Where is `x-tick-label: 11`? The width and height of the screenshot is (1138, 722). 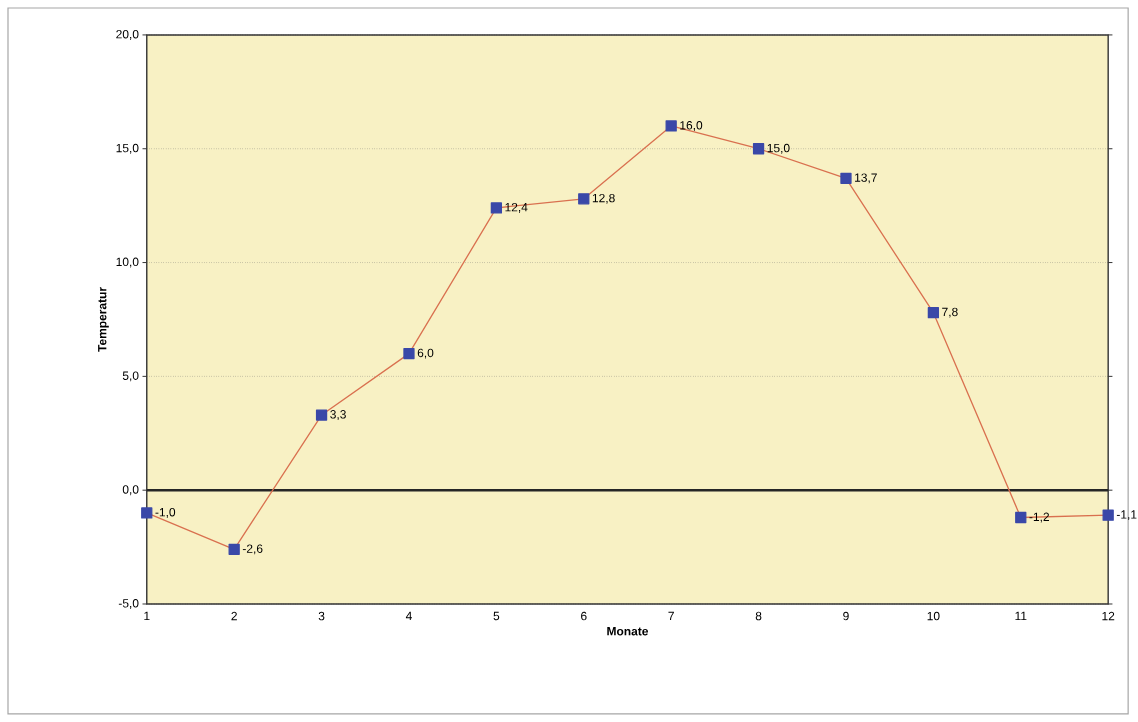 x-tick-label: 11 is located at coordinates (1021, 616).